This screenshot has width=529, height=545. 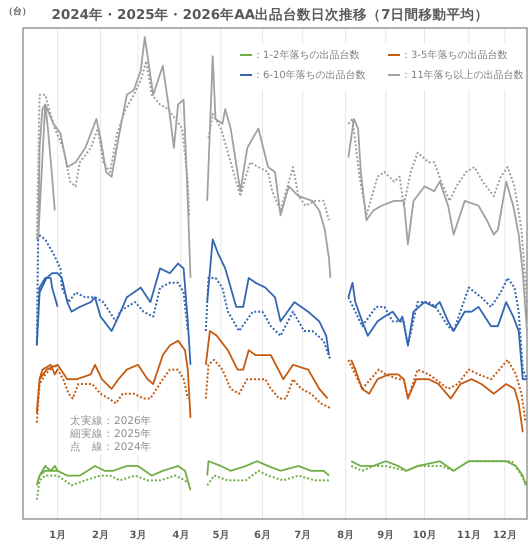 What do you see at coordinates (110, 433) in the screenshot?
I see `annotation: 細実線：2025年` at bounding box center [110, 433].